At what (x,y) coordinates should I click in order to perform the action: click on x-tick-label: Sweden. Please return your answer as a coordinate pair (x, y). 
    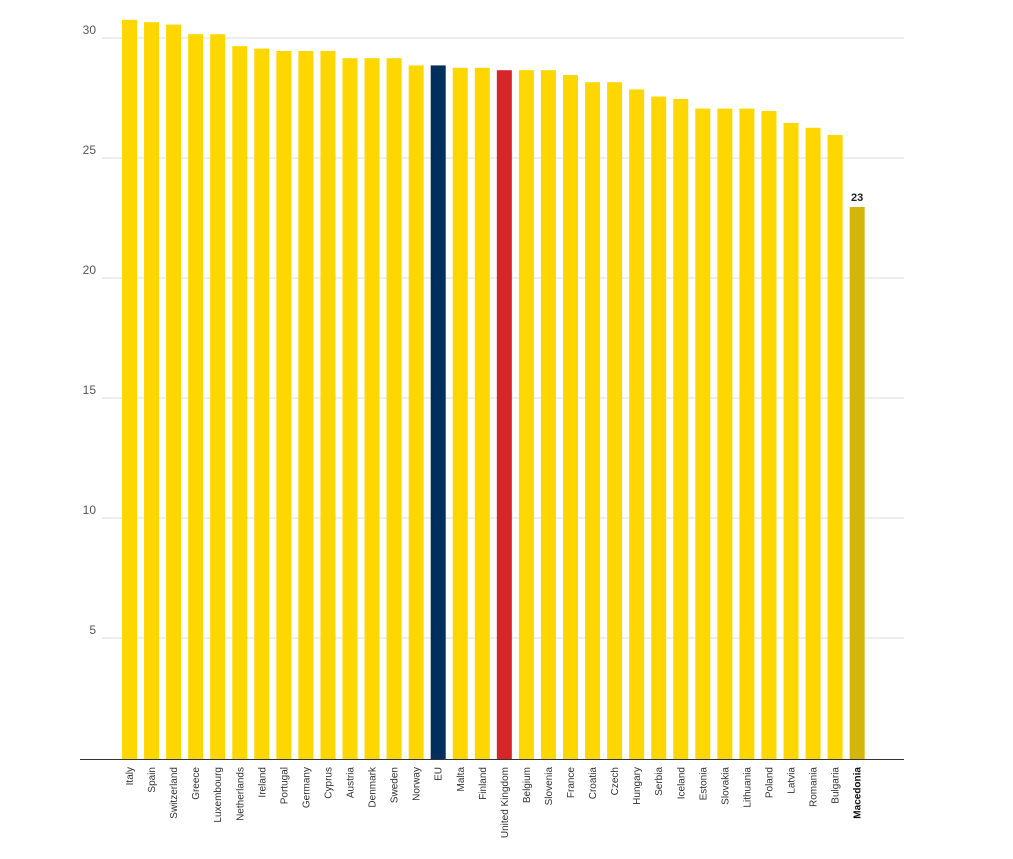
    Looking at the image, I should click on (395, 785).